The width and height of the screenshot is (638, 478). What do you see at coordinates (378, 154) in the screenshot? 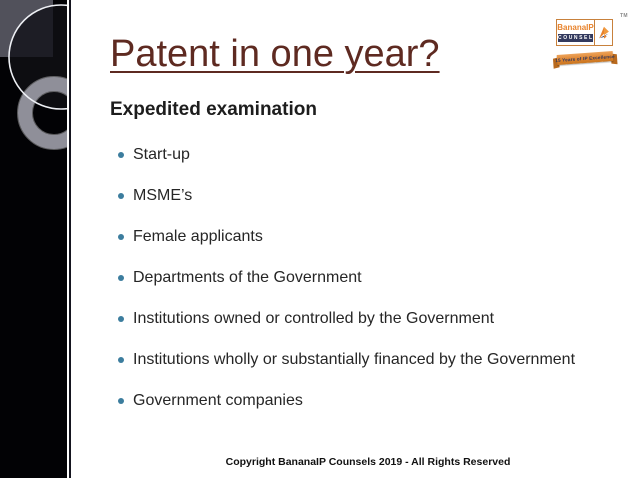
I see `list-item: Start-up` at bounding box center [378, 154].